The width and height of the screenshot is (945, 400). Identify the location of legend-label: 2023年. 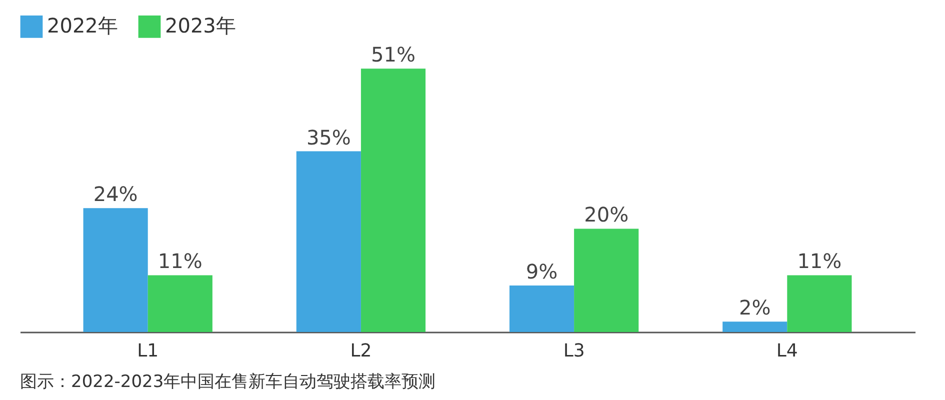
(200, 26).